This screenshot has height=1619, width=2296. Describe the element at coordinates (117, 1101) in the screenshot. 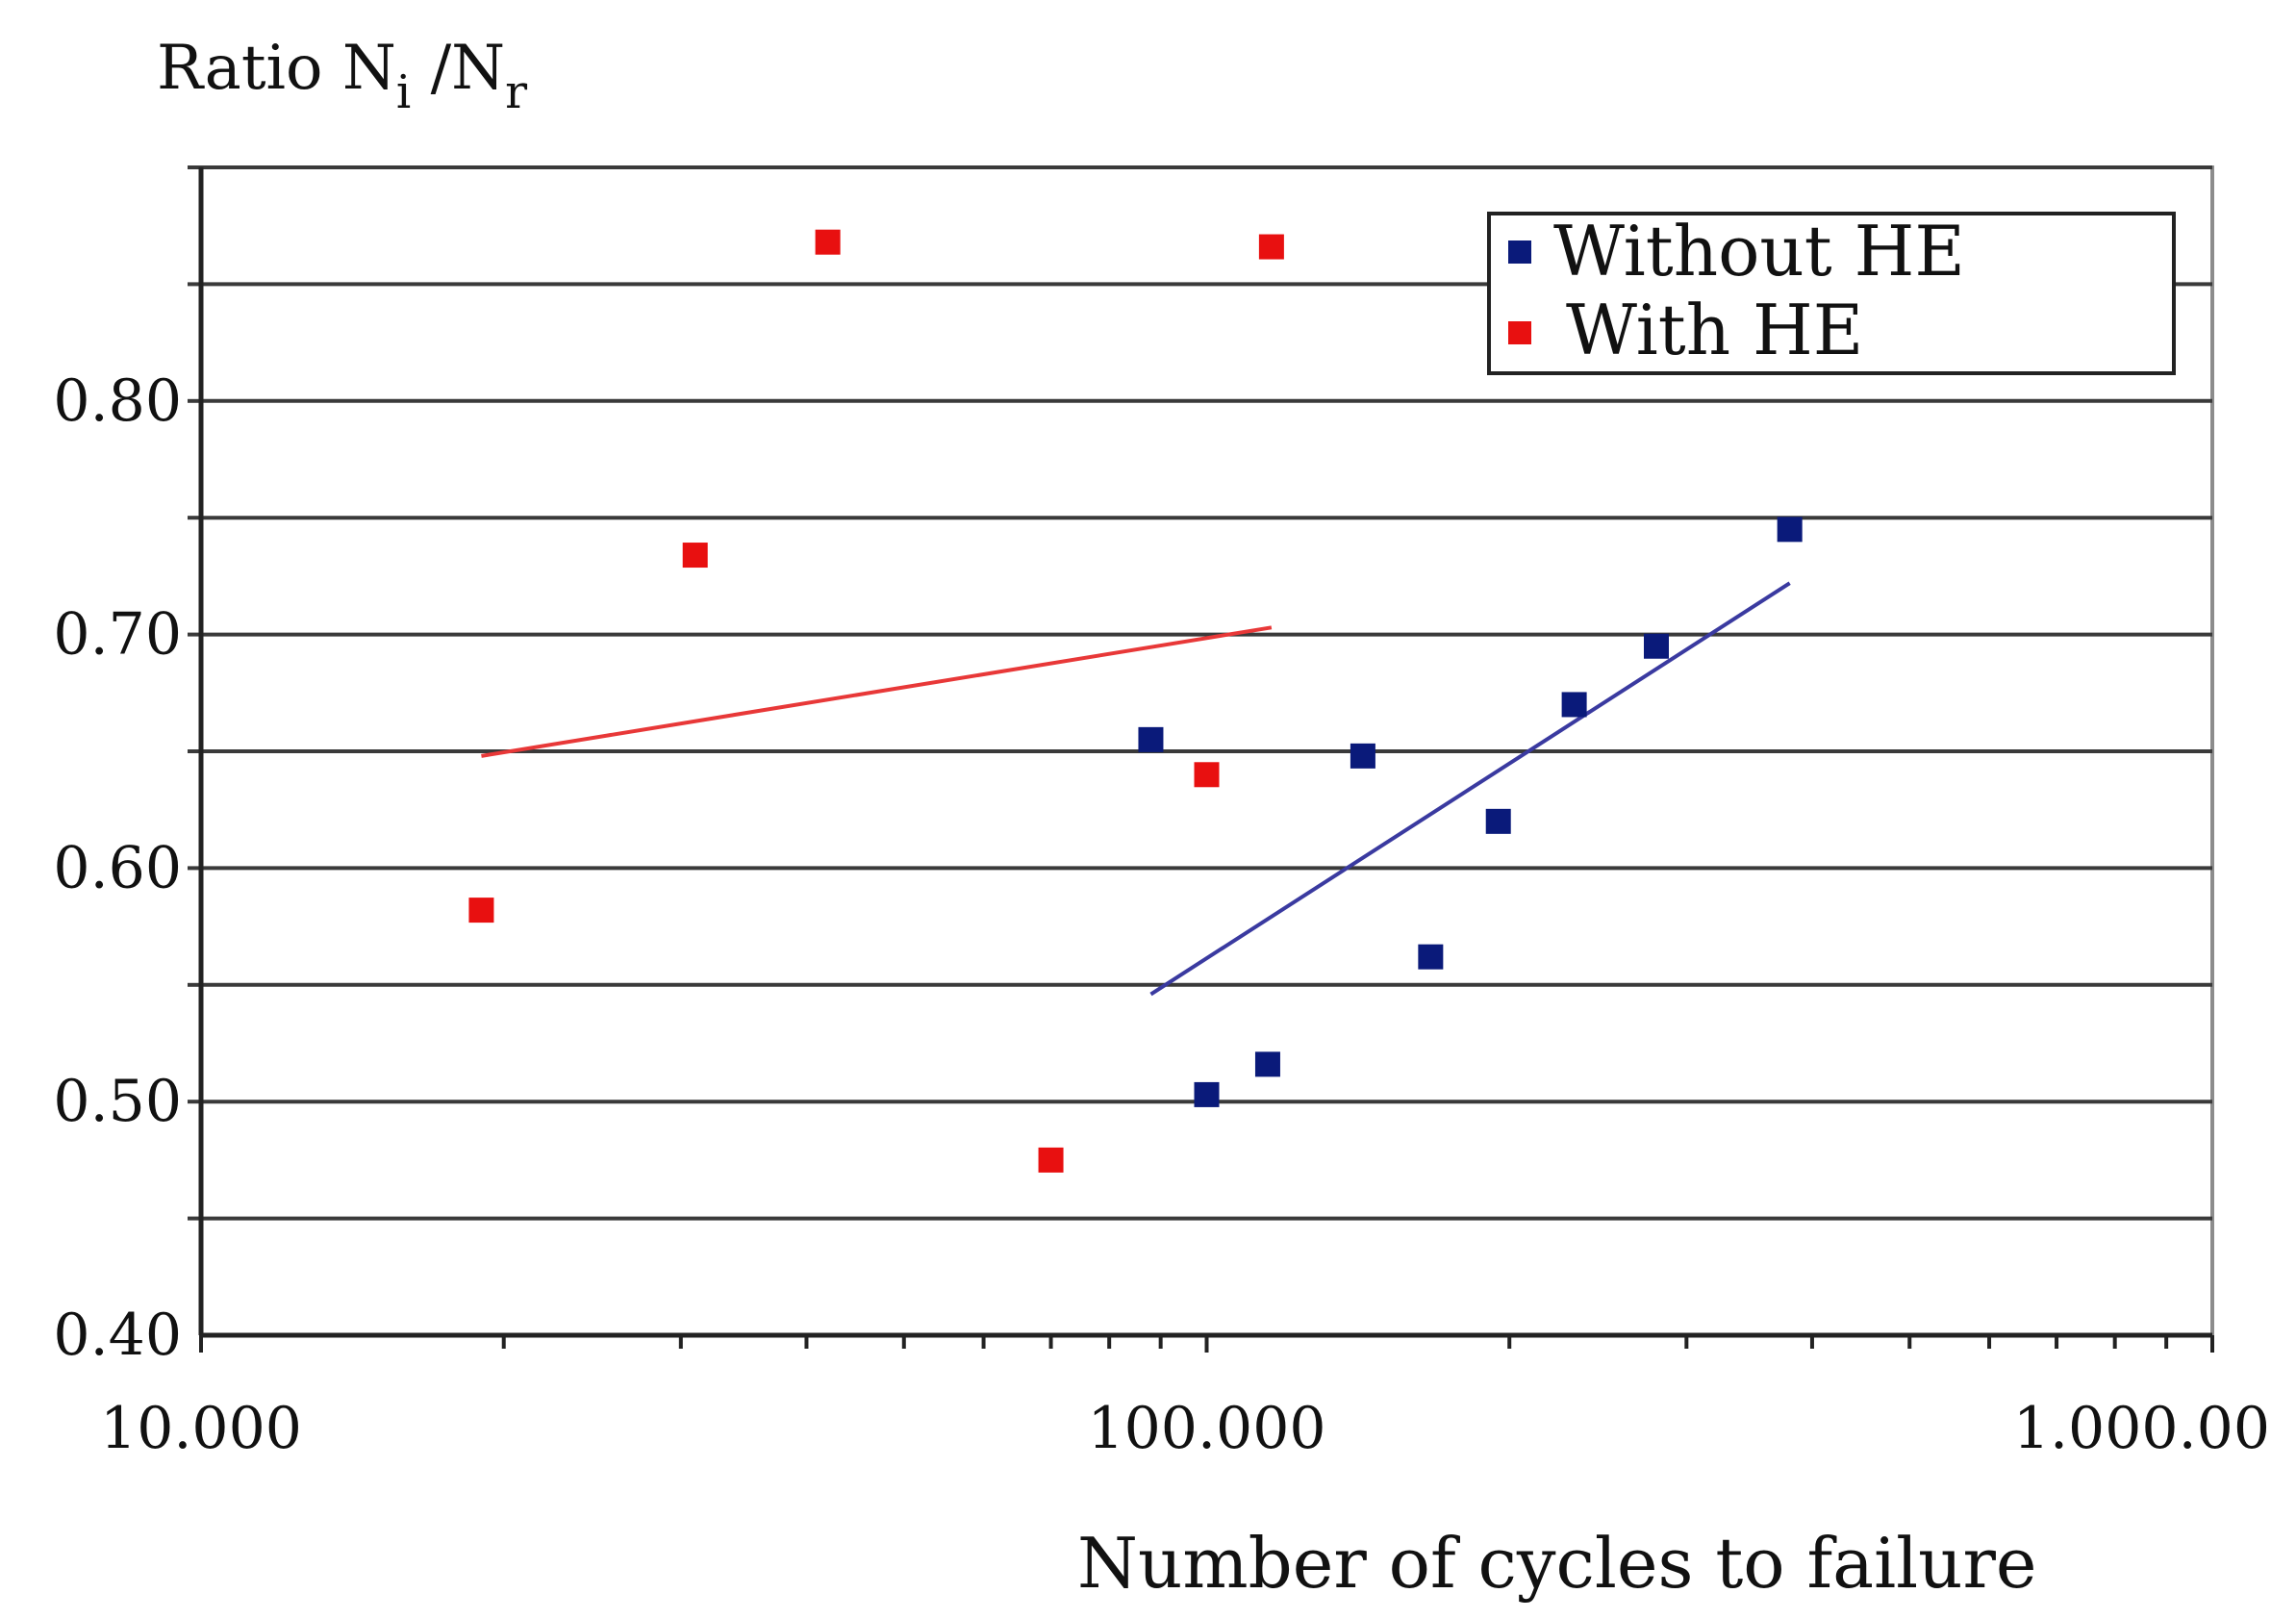

I see `y-tick-label: 0.50` at that location.